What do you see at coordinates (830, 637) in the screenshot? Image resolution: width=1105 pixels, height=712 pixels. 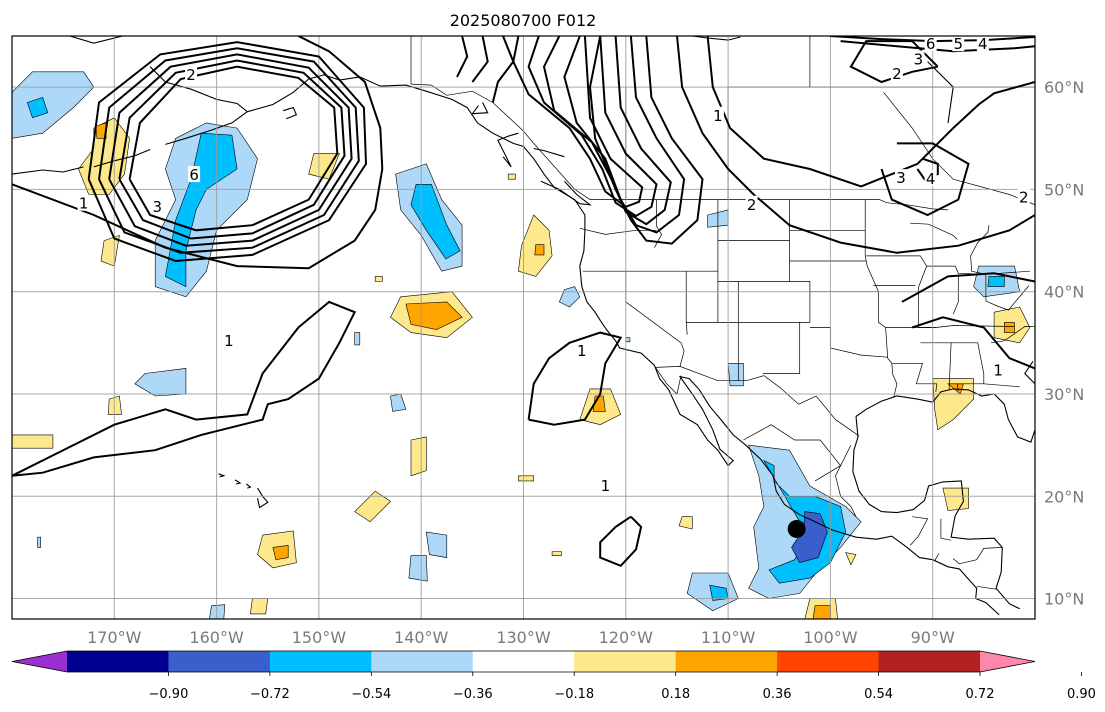 I see `longitude-tick-label: 100°W` at bounding box center [830, 637].